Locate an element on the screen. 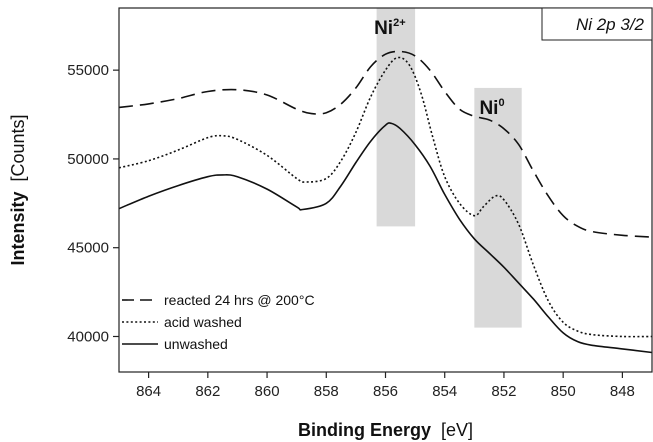 The width and height of the screenshot is (653, 442). x-axis-title-unit: [eV] is located at coordinates (457, 430).